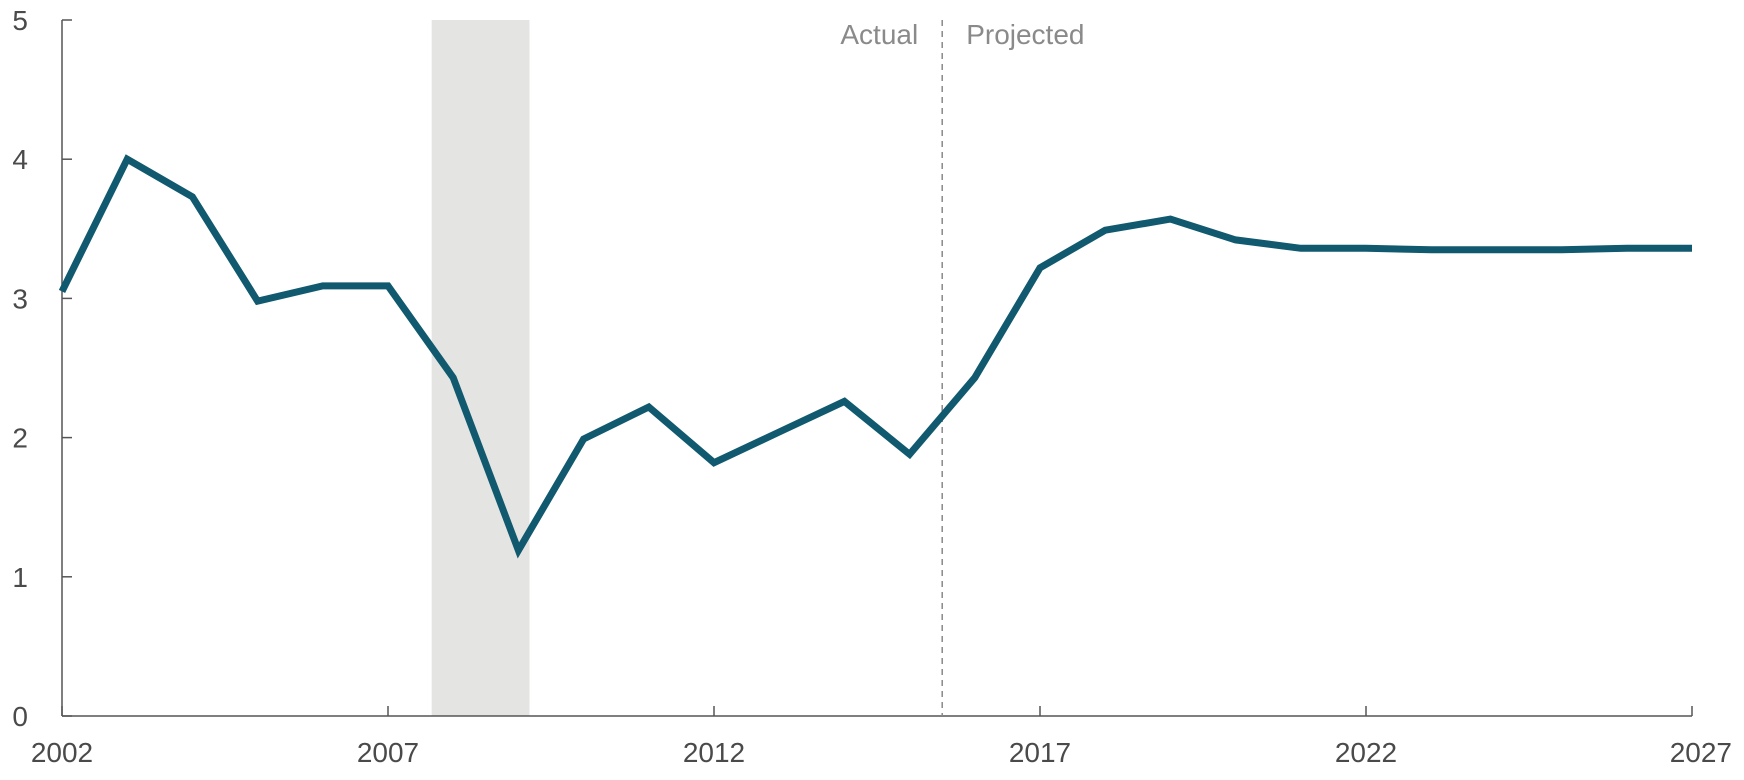 The width and height of the screenshot is (1744, 780). Describe the element at coordinates (20, 159) in the screenshot. I see `y-tick-label: 4` at that location.